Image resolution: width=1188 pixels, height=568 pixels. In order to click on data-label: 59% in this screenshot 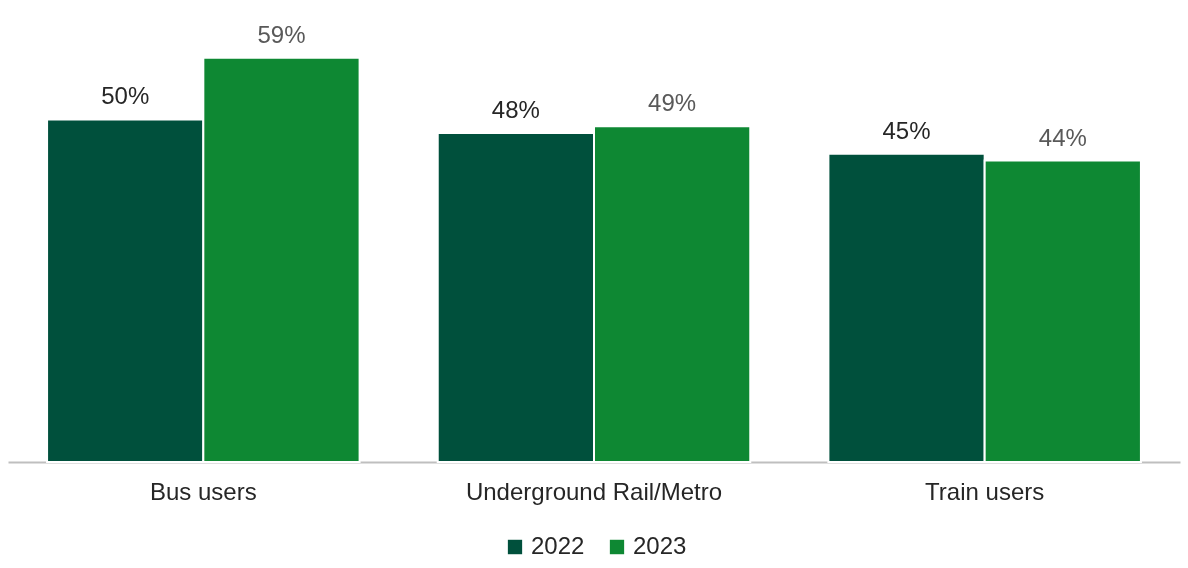, I will do `click(281, 34)`.